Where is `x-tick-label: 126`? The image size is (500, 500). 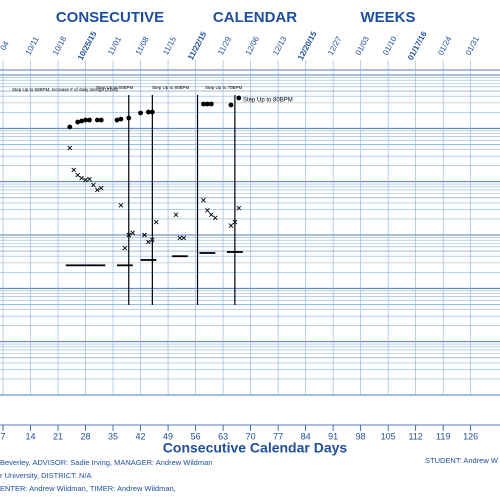
x-tick-label: 126 is located at coordinates (470, 436).